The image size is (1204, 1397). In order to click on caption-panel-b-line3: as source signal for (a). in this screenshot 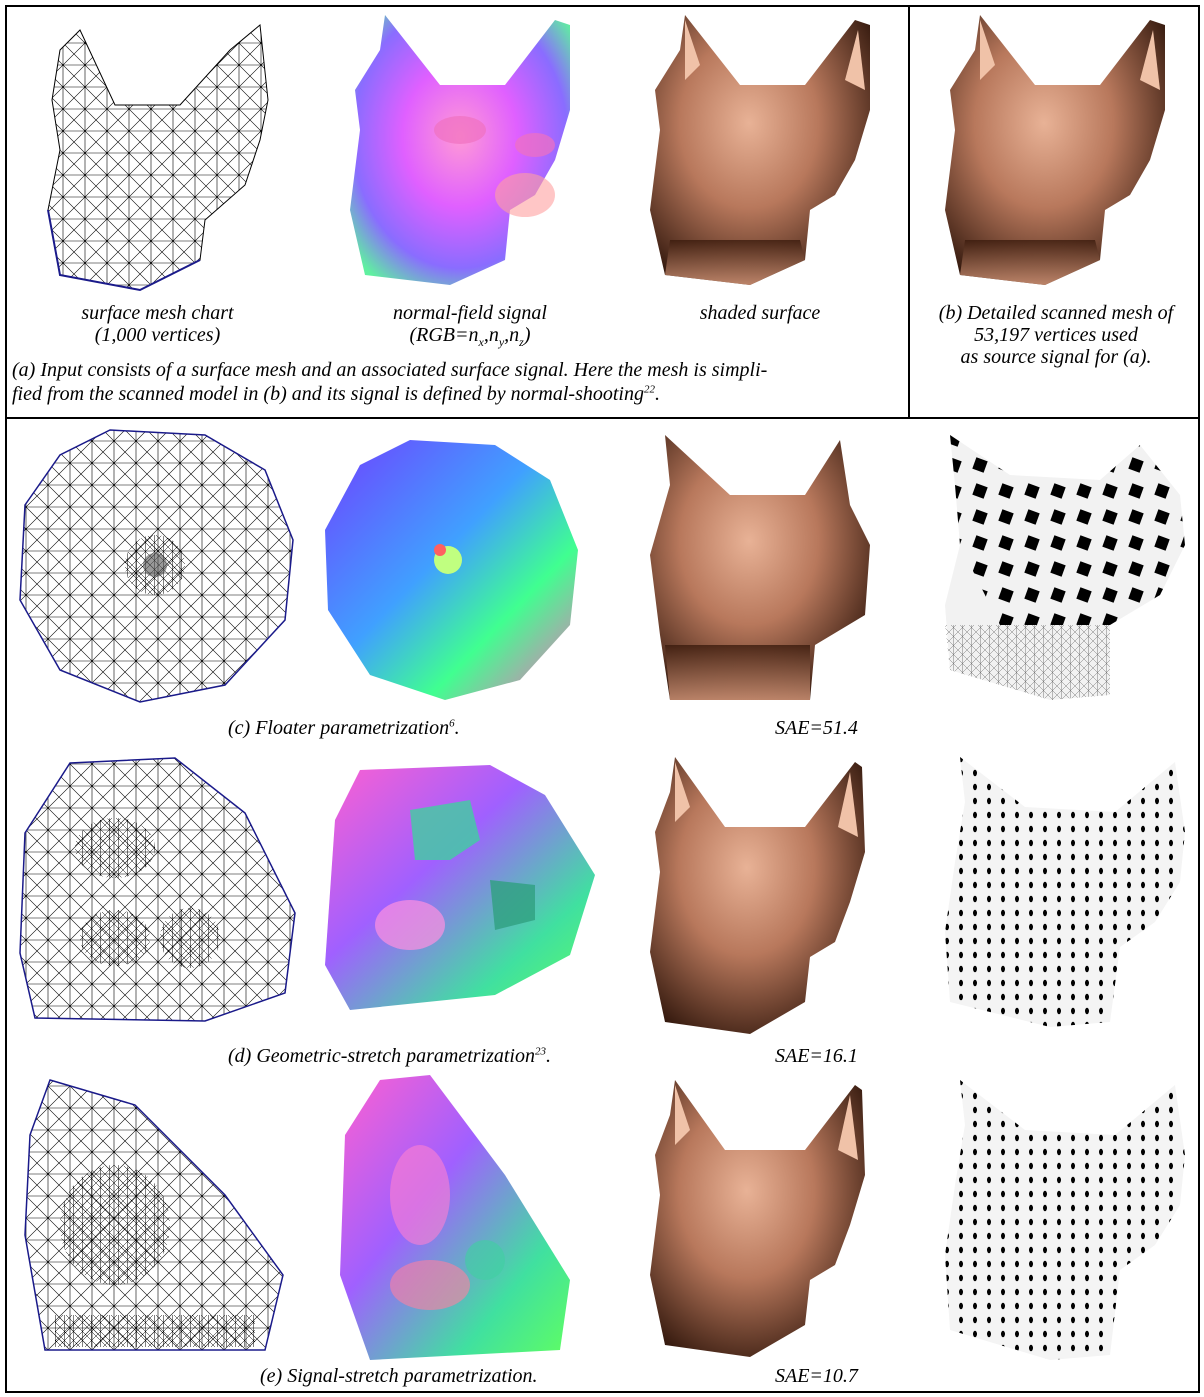, I will do `click(1056, 357)`.